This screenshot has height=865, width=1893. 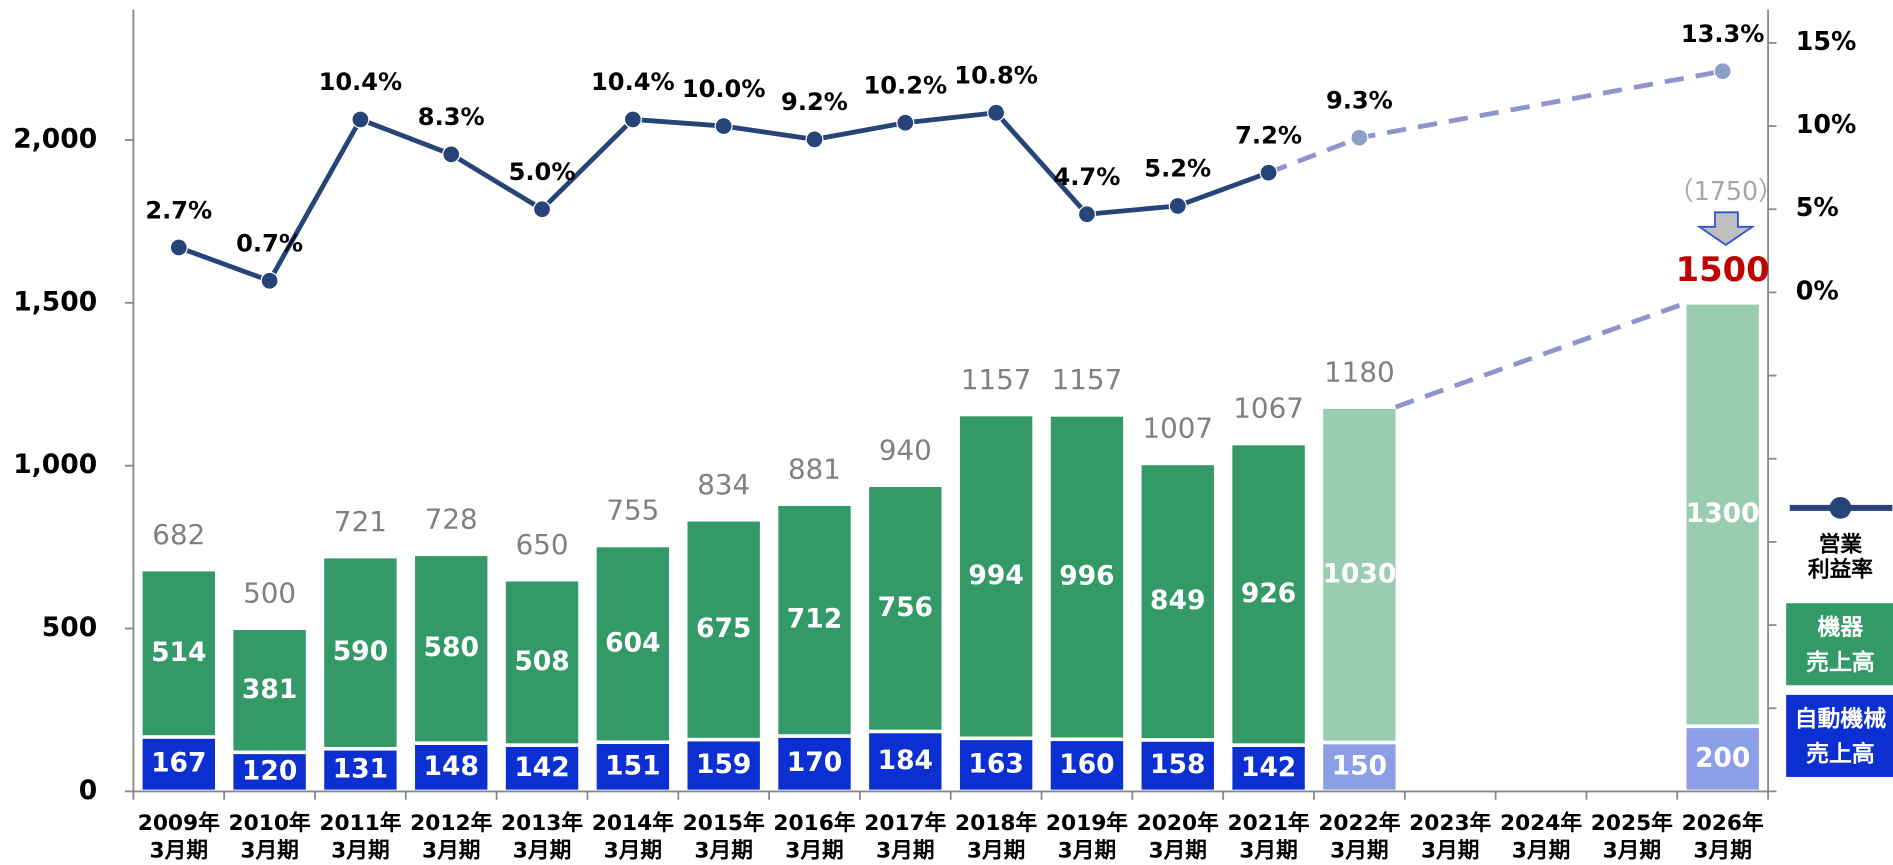 I want to click on x-tick-label: 2010年, so click(x=270, y=823).